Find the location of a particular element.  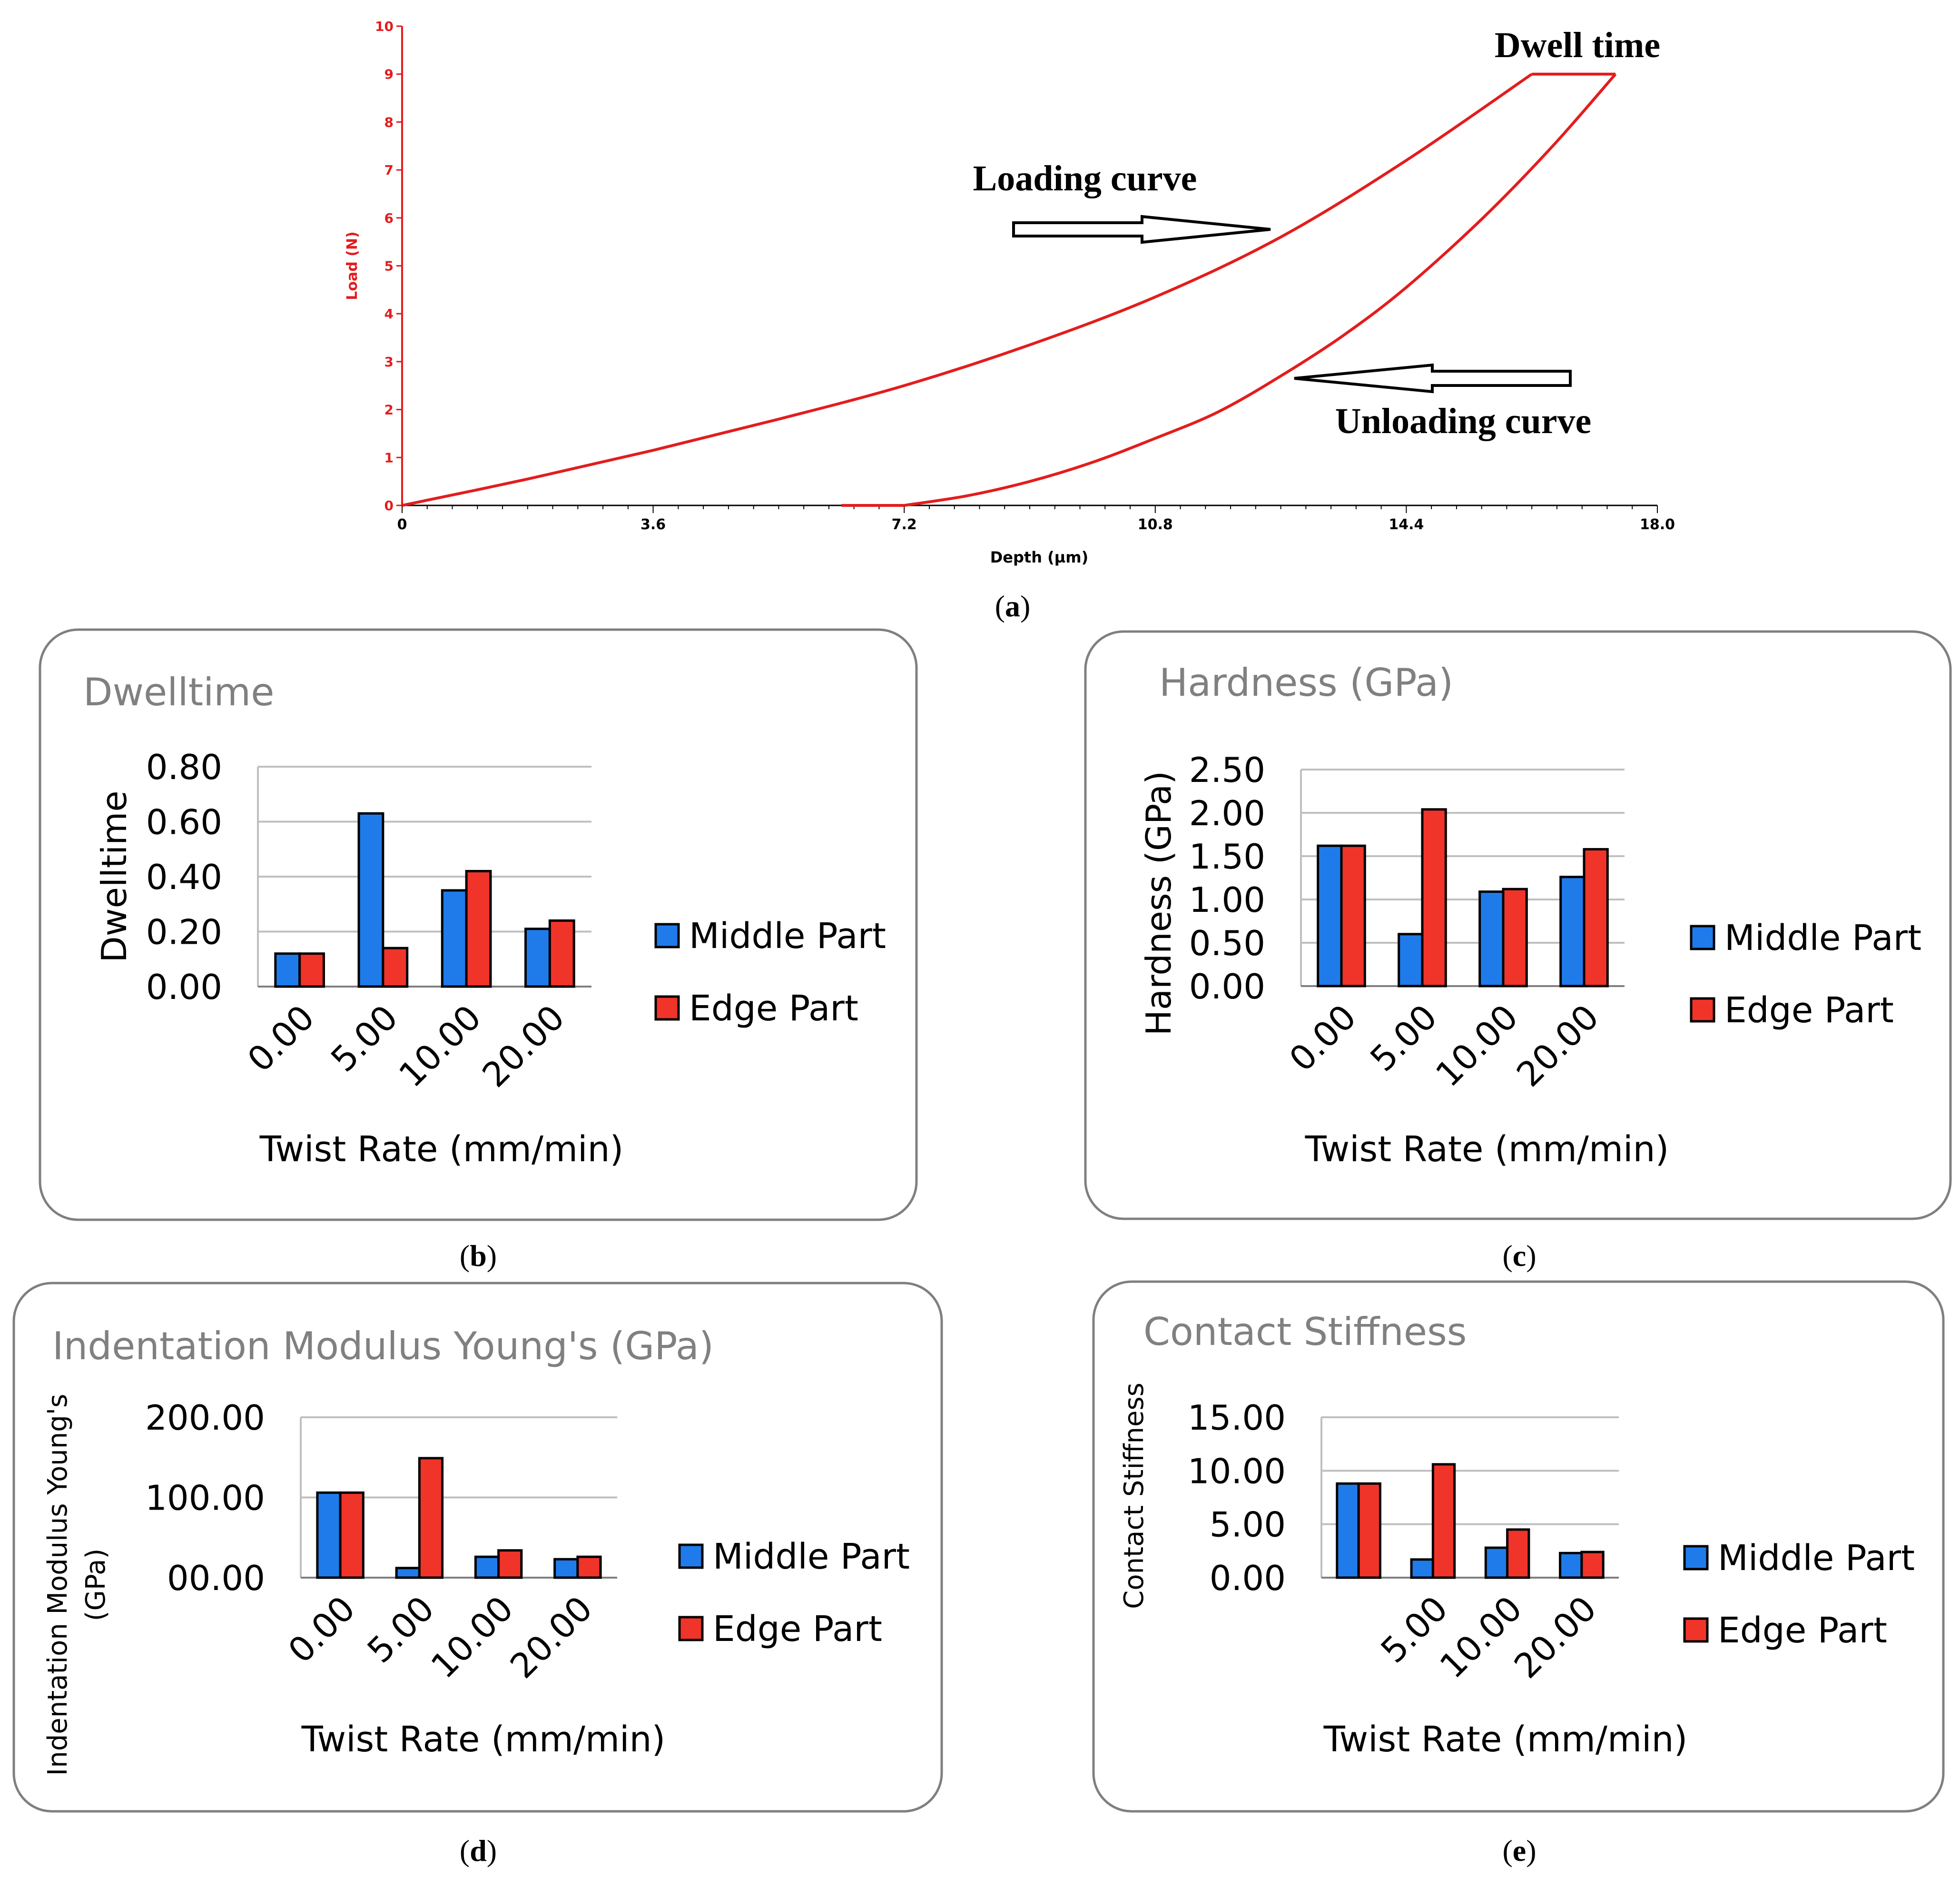

loading-arrow-icon is located at coordinates (1141, 229).